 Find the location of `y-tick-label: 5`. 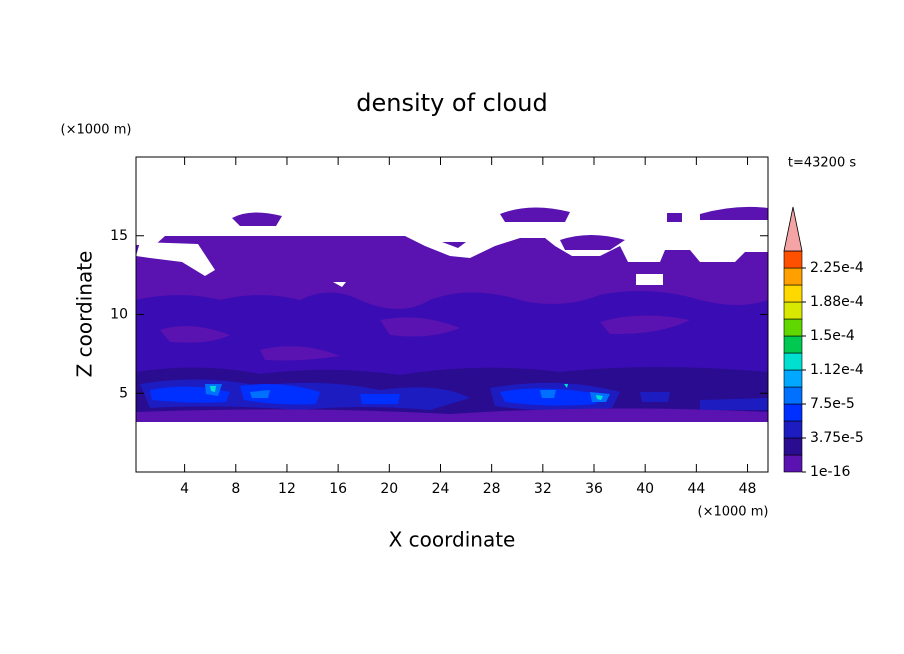

y-tick-label: 5 is located at coordinates (123, 393).